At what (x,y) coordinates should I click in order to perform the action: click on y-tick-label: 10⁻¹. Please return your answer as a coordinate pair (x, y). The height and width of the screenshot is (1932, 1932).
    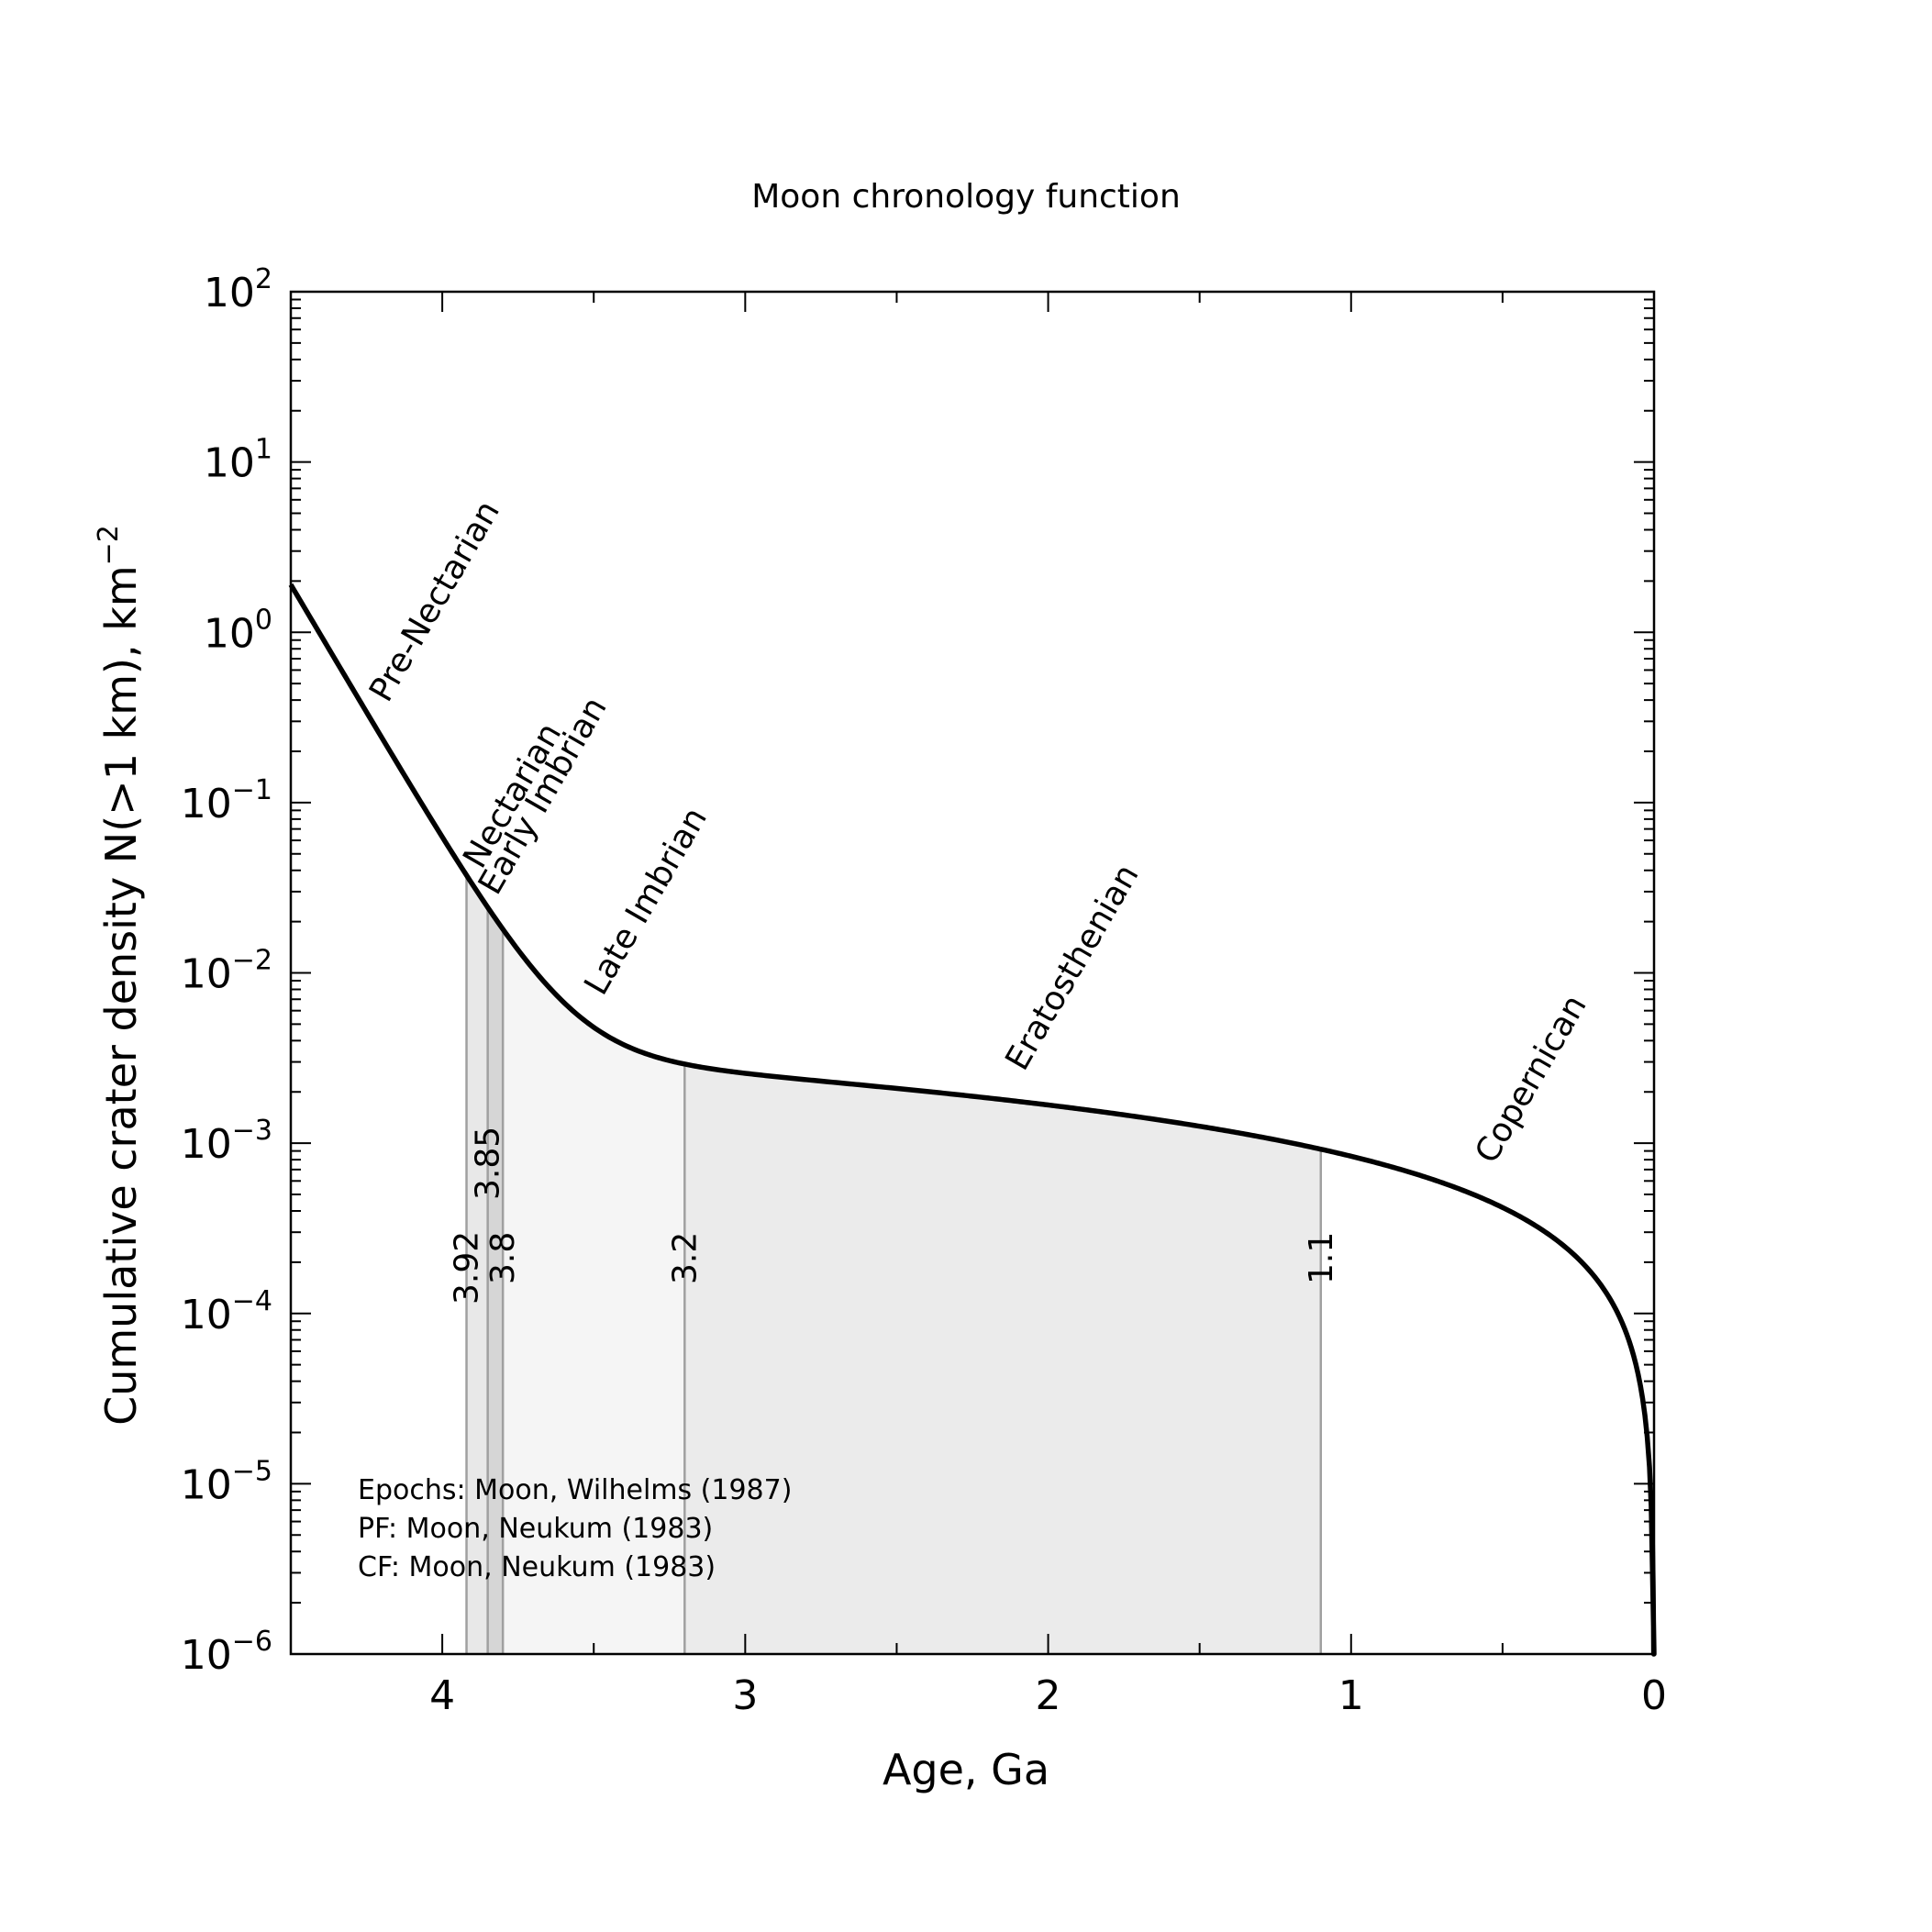
    Looking at the image, I should click on (226, 800).